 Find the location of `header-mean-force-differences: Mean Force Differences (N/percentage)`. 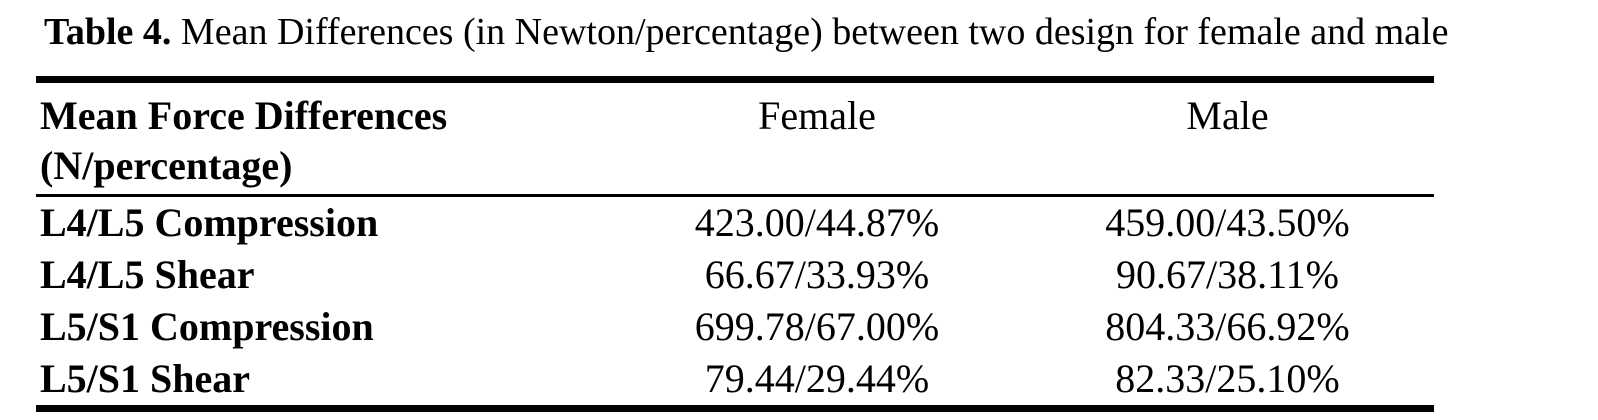

header-mean-force-differences: Mean Force Differences (N/percentage) is located at coordinates (324, 138).